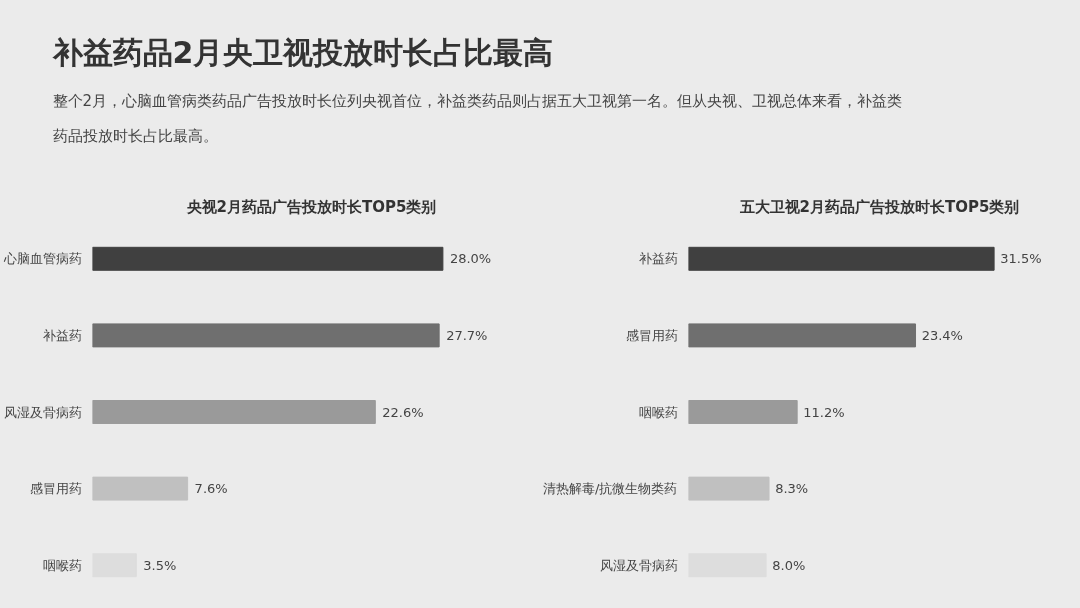  What do you see at coordinates (311, 206) in the screenshot?
I see `chart-title: 央视2月药品广告投放时长TOP5类别` at bounding box center [311, 206].